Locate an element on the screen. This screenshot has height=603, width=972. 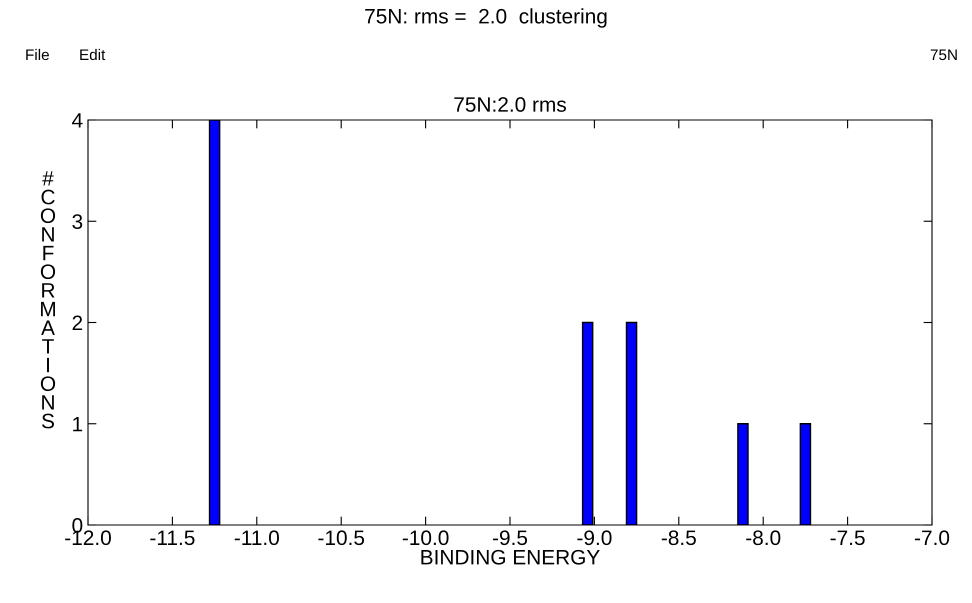
x-tick-label: -10.5 is located at coordinates (341, 538).